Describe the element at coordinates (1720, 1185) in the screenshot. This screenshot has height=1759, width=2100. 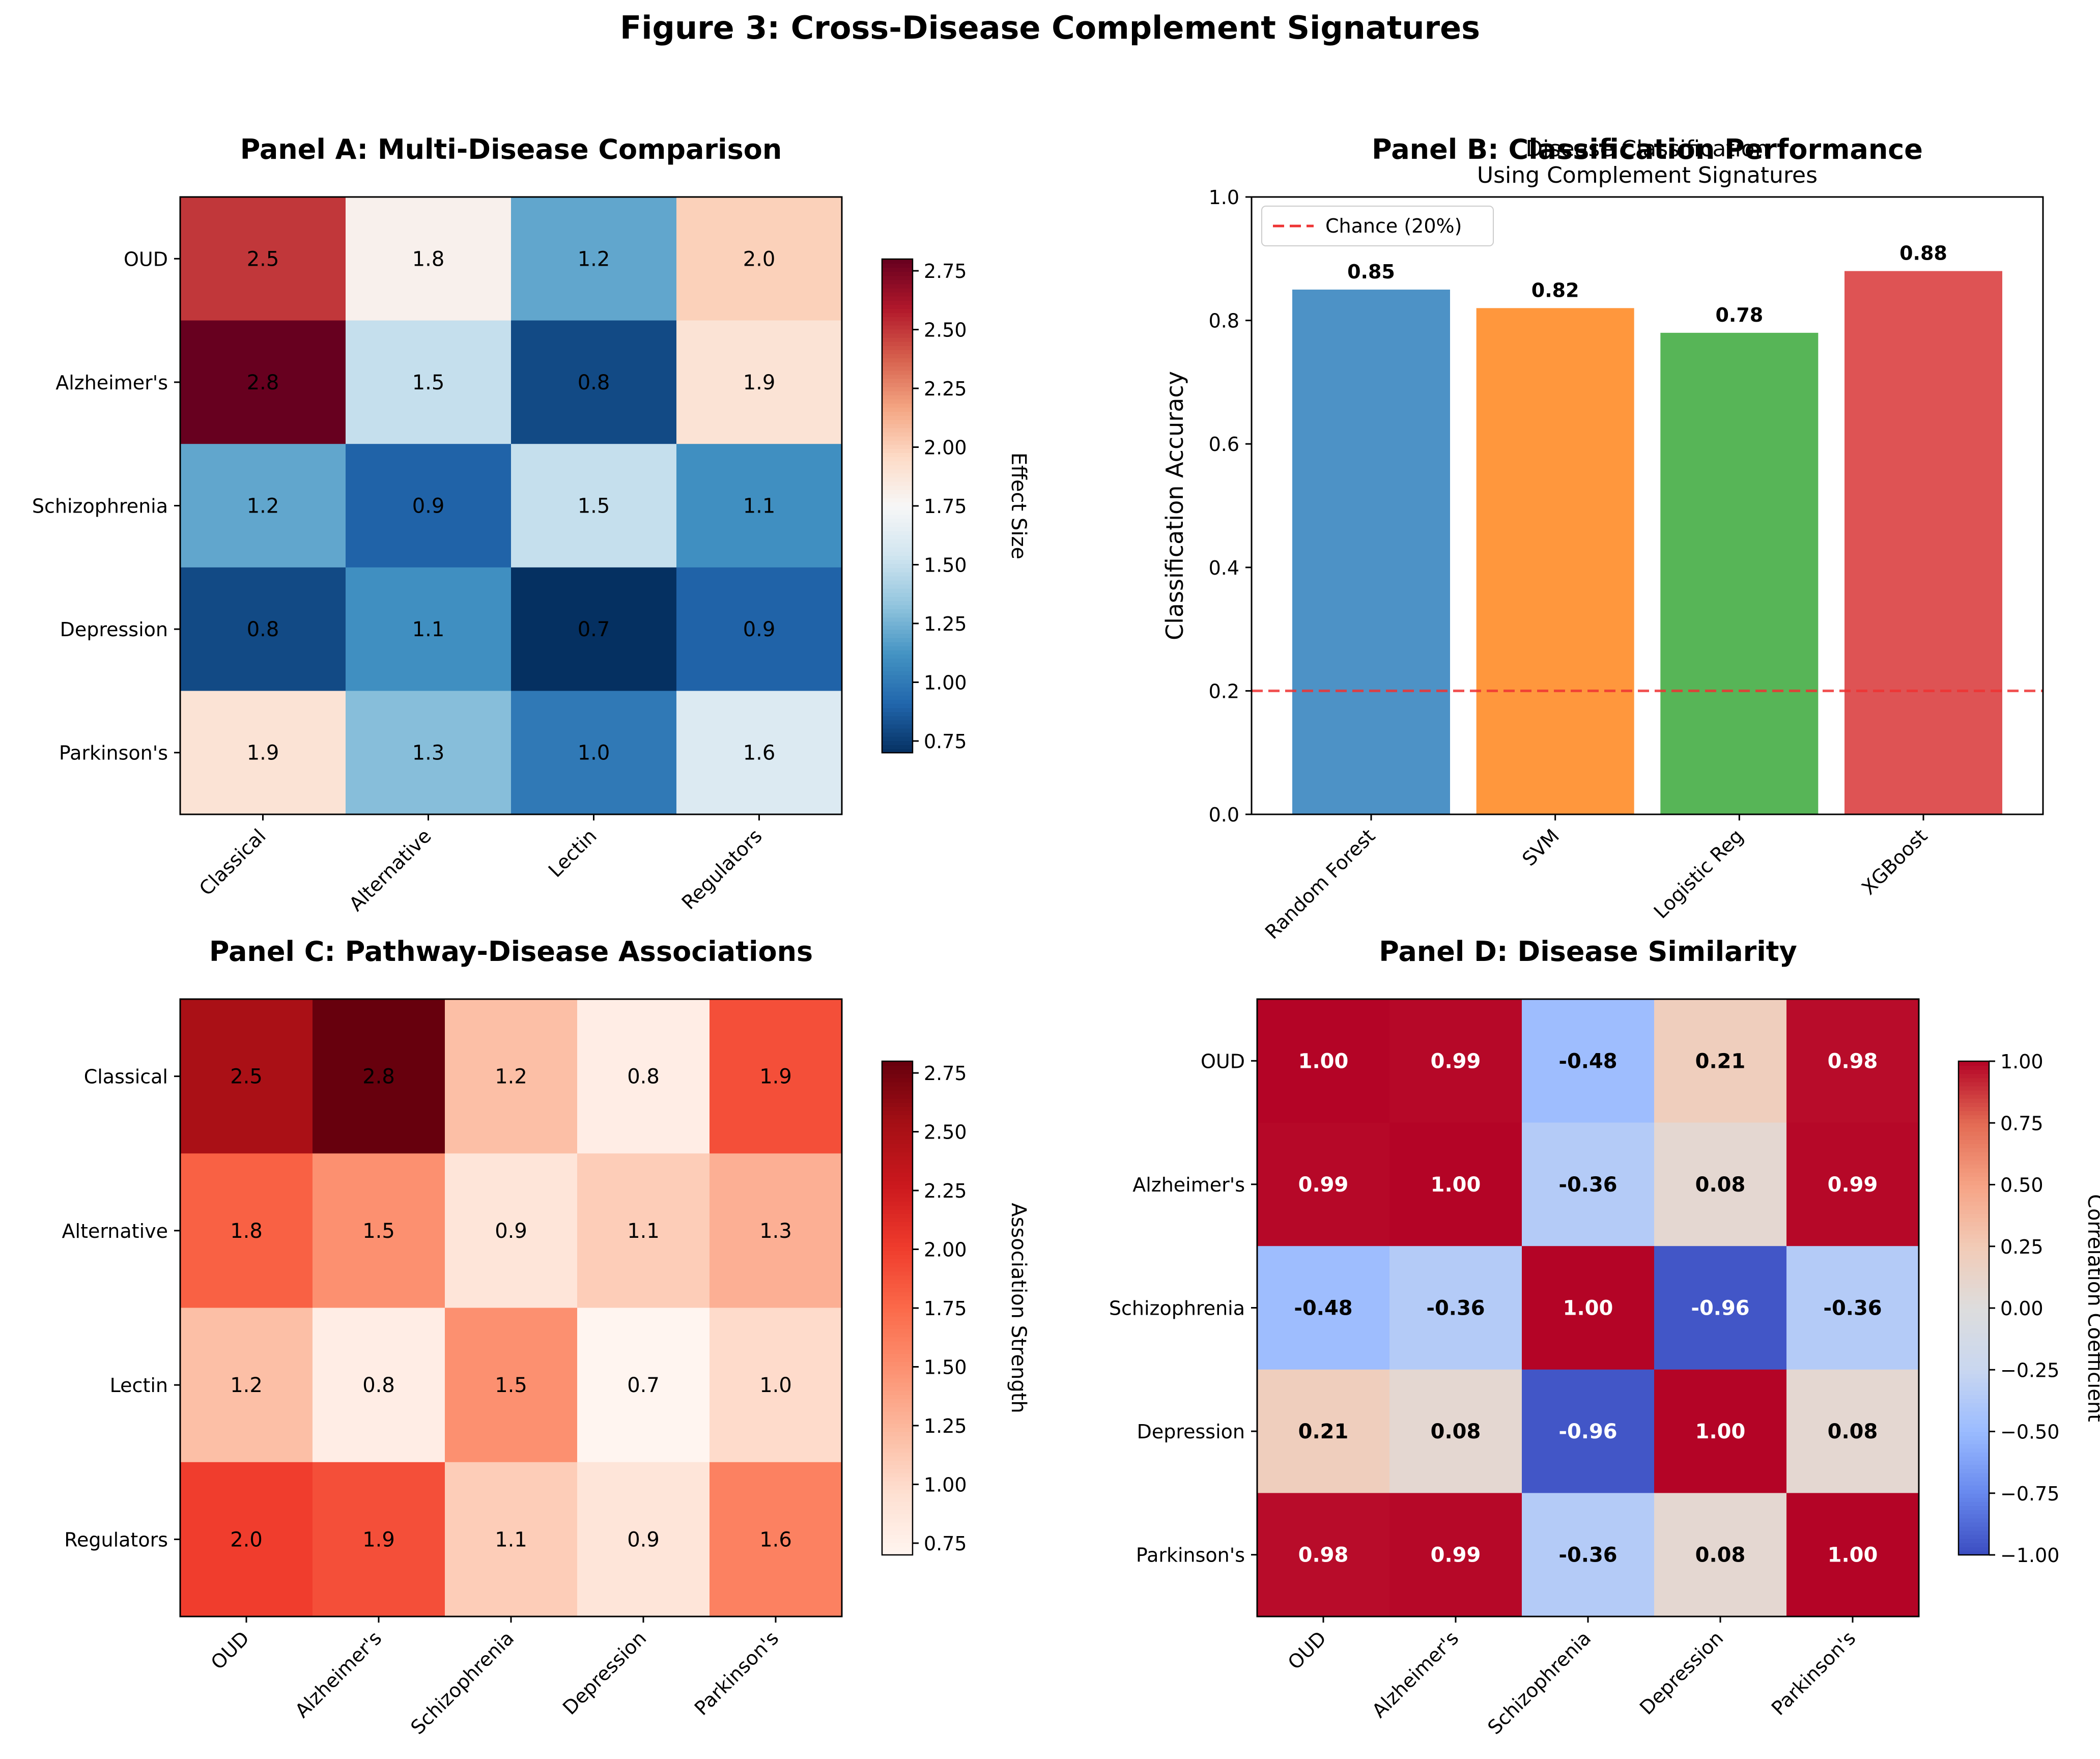
I see `cell-value-label: 0.08` at that location.